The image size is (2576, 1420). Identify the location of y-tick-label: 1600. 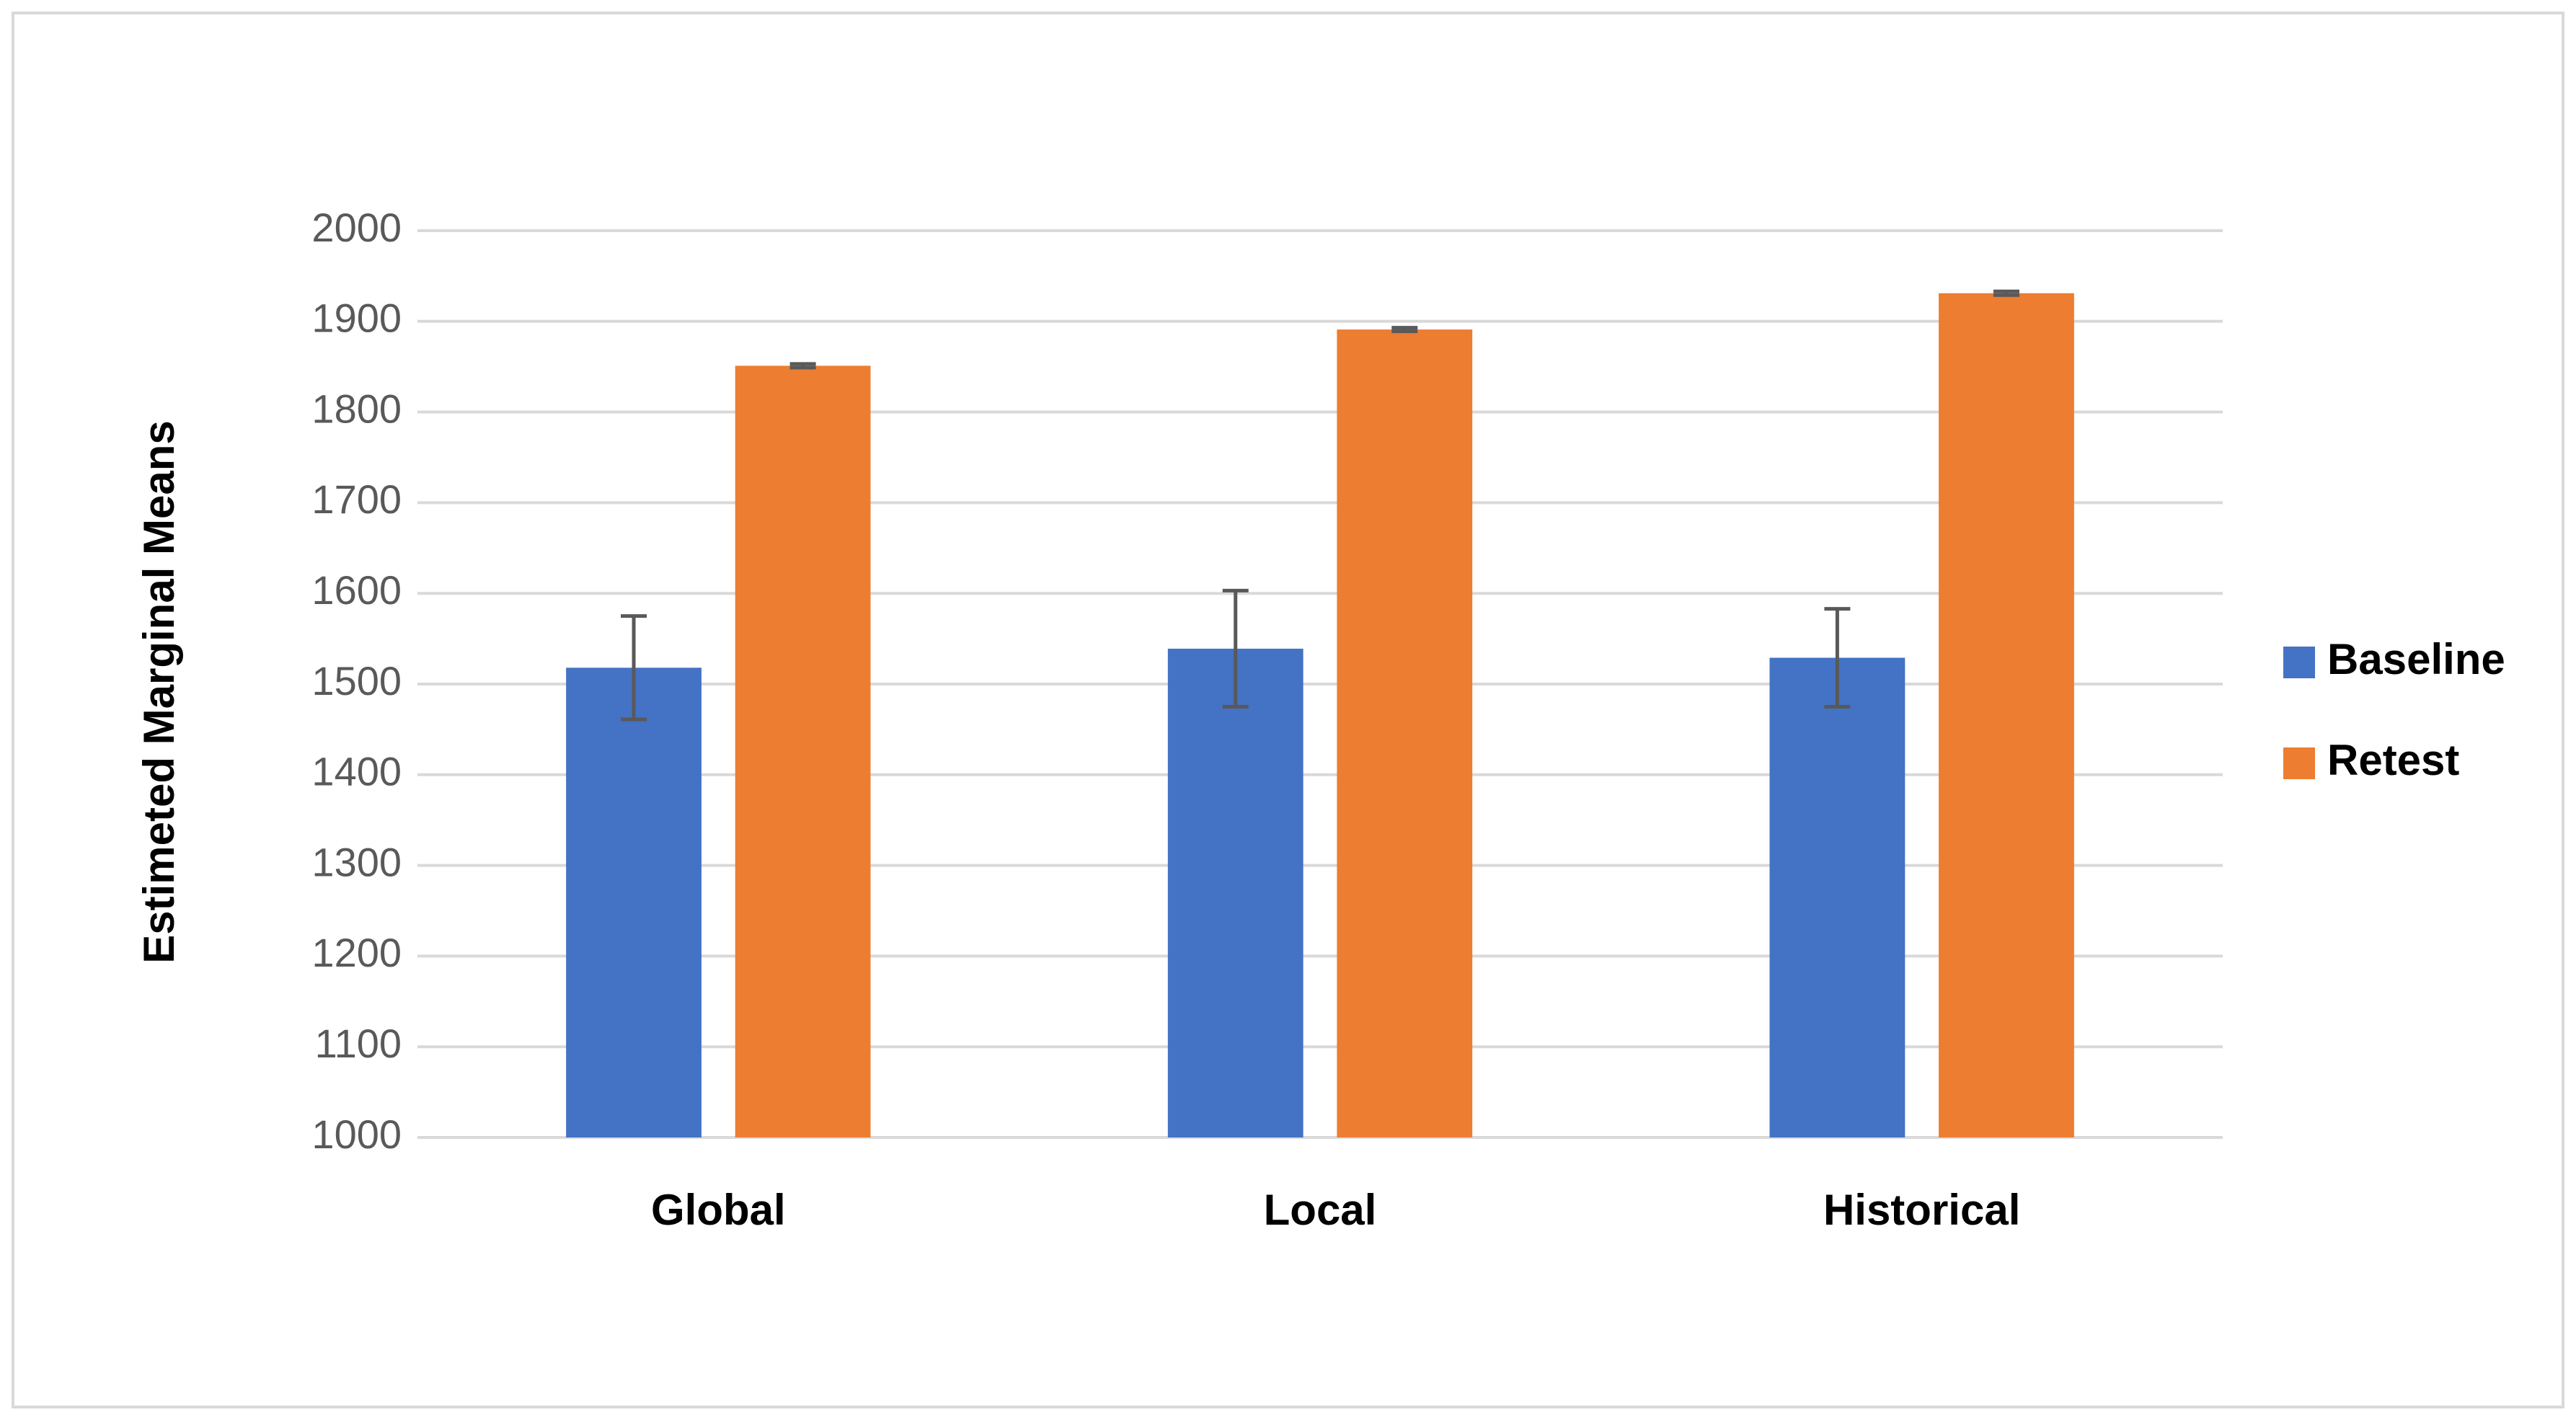
(356, 590).